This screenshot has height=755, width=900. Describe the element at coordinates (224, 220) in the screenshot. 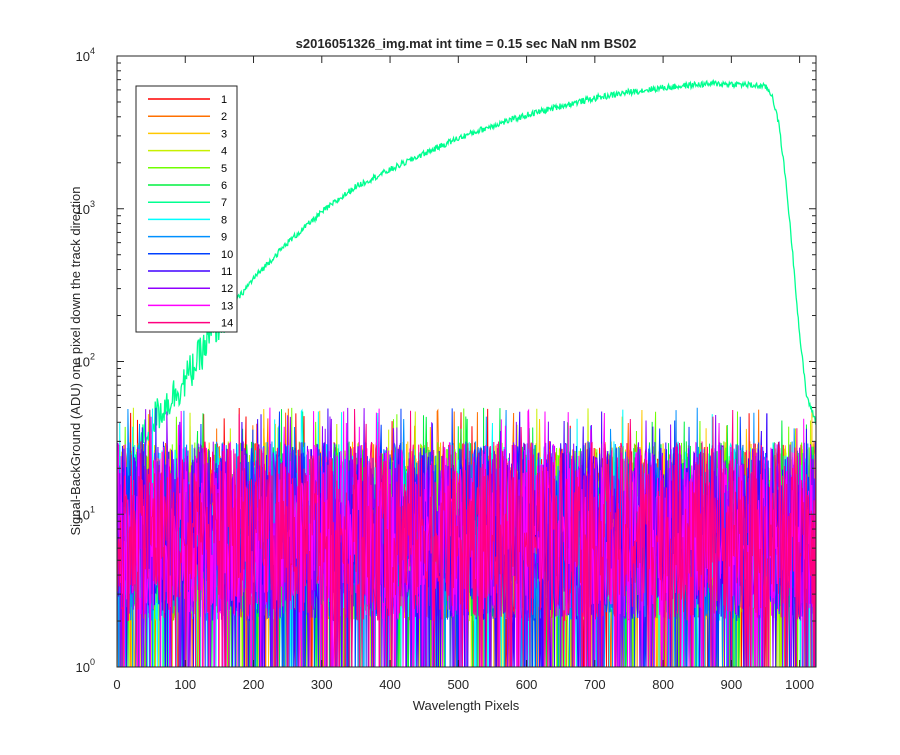

I see `legend-label: 8` at that location.